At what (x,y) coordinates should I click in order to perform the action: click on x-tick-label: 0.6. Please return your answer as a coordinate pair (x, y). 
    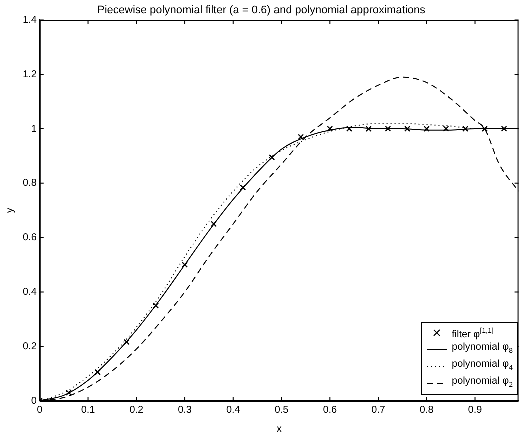
    Looking at the image, I should click on (330, 410).